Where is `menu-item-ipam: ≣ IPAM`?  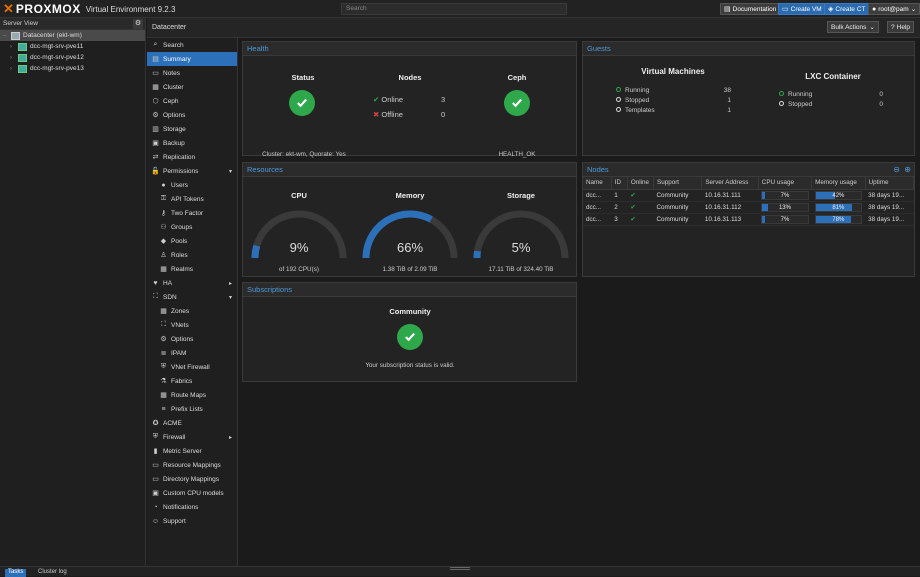 menu-item-ipam: ≣ IPAM is located at coordinates (192, 353).